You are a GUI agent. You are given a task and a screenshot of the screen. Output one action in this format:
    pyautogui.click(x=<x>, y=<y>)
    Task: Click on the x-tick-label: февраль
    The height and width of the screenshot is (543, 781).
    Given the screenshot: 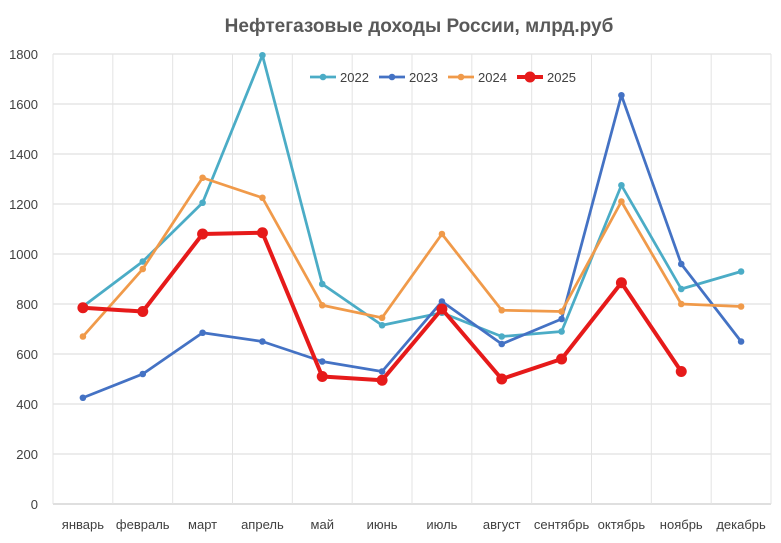 What is the action you would take?
    pyautogui.click(x=143, y=524)
    